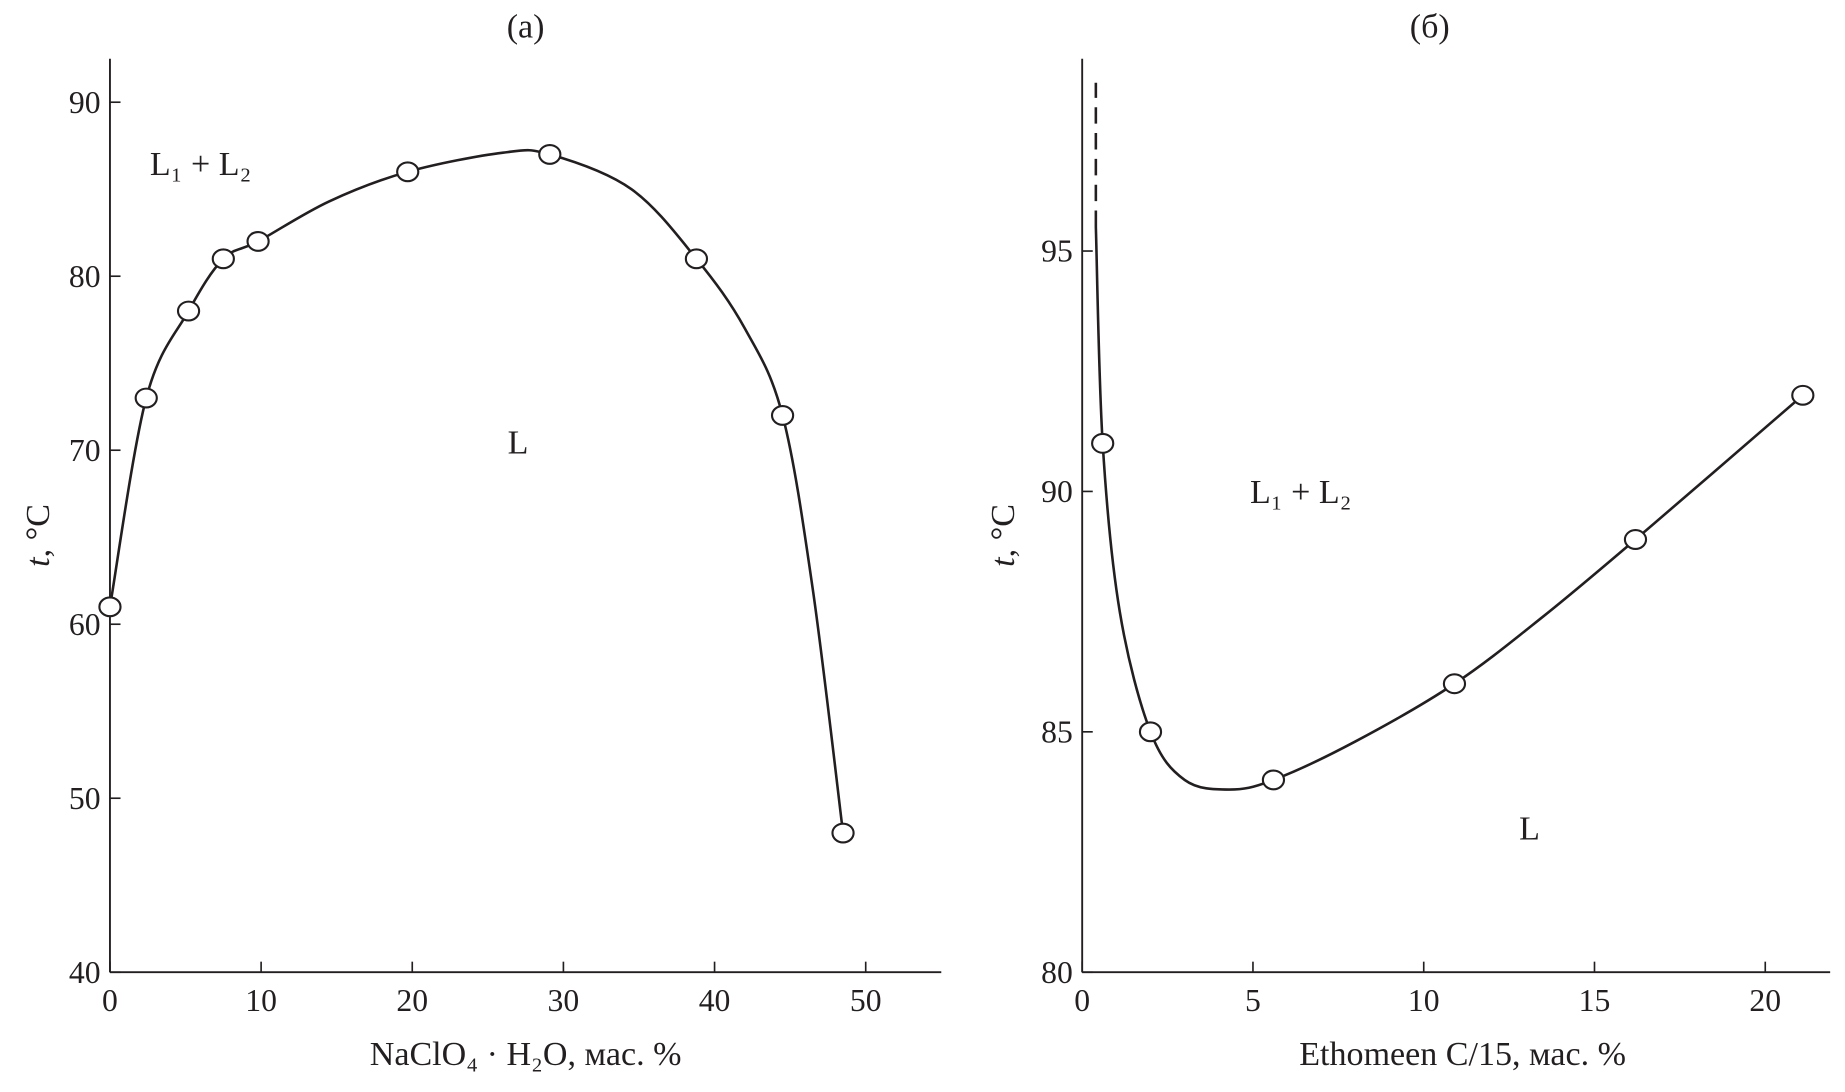 The width and height of the screenshot is (1845, 1092). I want to click on x-tick-label: 30, so click(564, 1000).